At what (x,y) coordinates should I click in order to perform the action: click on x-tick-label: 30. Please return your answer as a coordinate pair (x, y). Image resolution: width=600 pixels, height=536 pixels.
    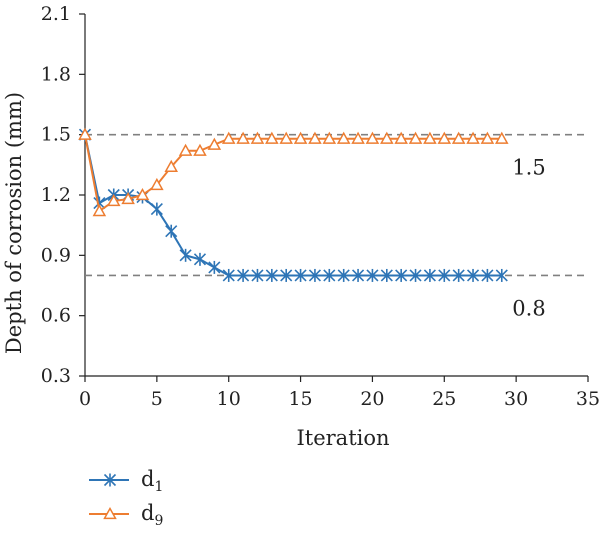
    Looking at the image, I should click on (516, 399).